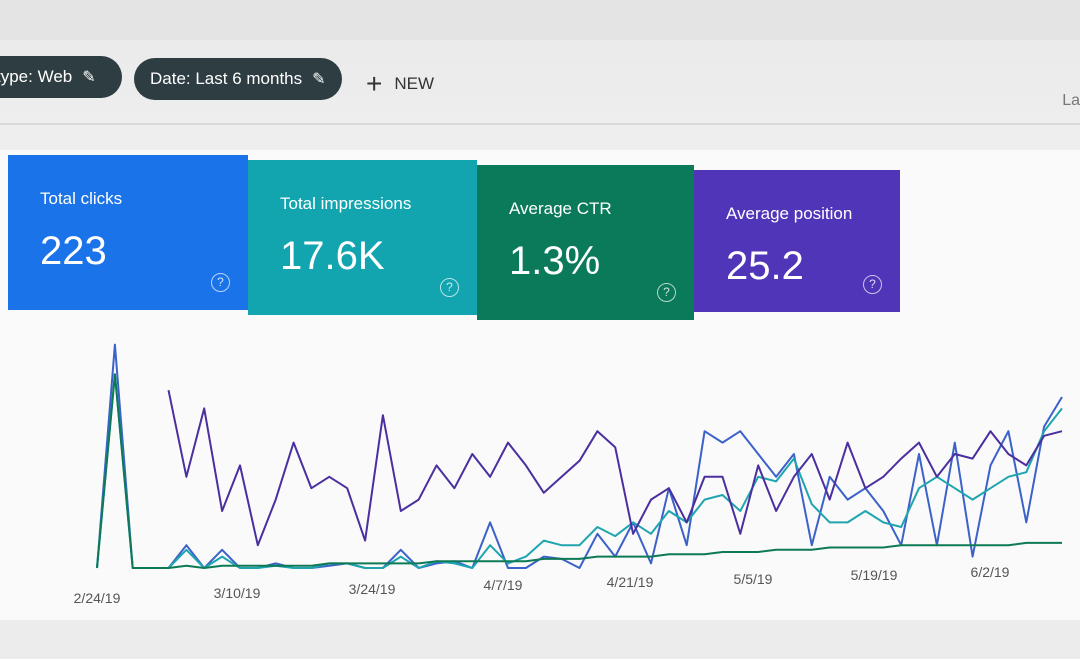 This screenshot has height=659, width=1080. What do you see at coordinates (97, 598) in the screenshot?
I see `x-tick-label: 2/24/19` at bounding box center [97, 598].